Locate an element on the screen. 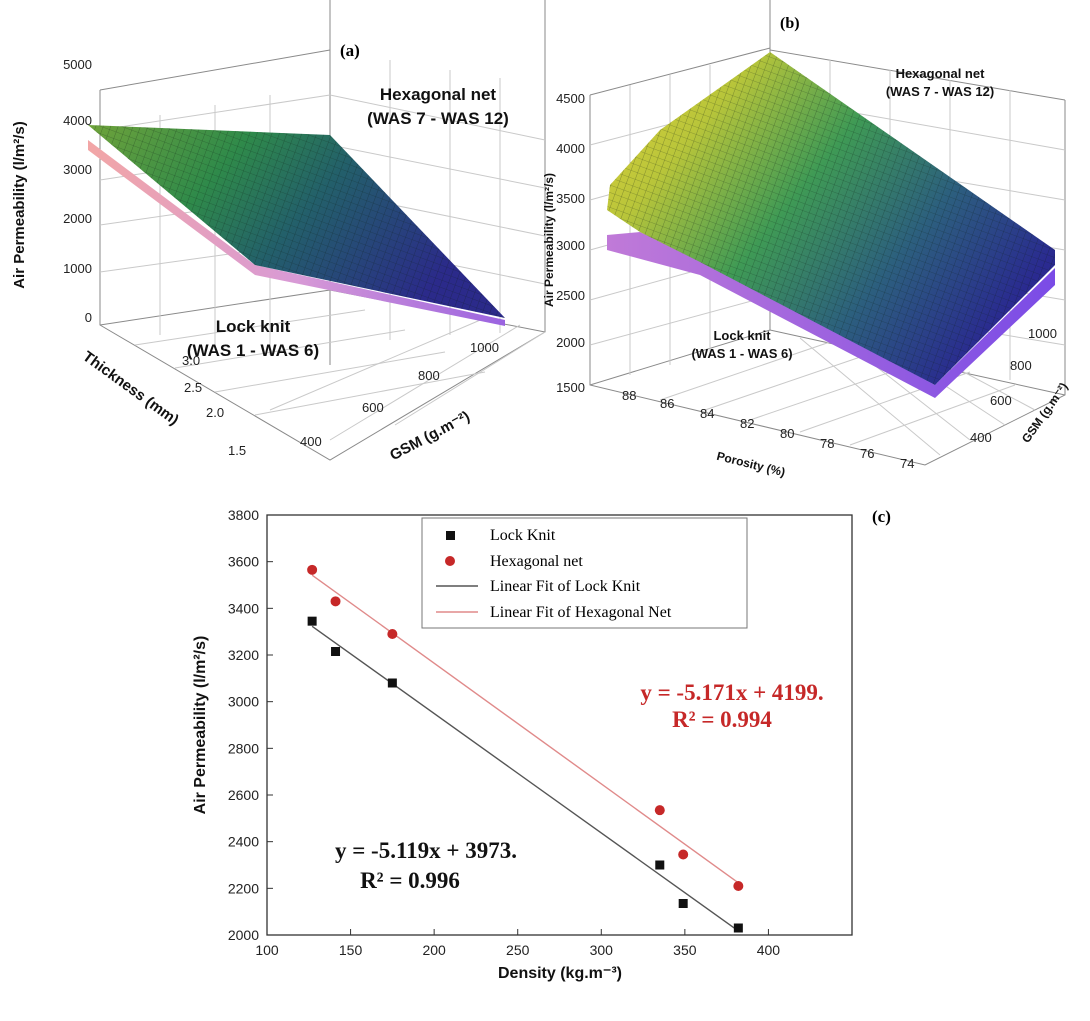 This screenshot has height=1021, width=1090. x-tick: 86 is located at coordinates (667, 403).